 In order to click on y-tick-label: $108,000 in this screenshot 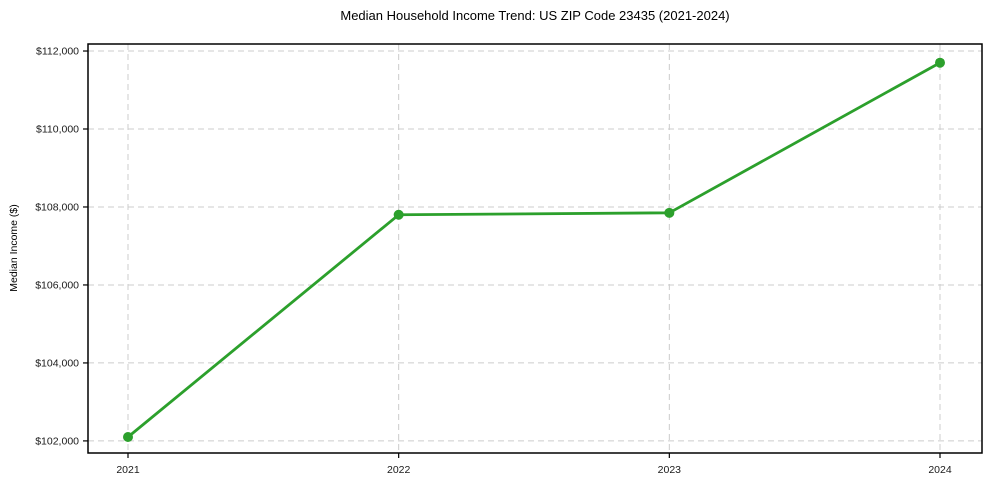, I will do `click(57, 207)`.